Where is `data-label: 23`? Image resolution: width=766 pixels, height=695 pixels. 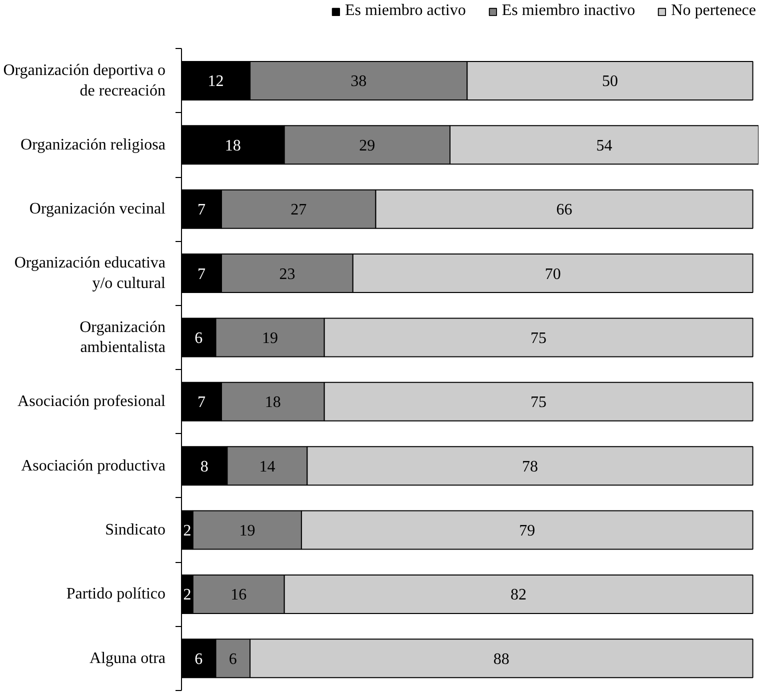
data-label: 23 is located at coordinates (287, 274).